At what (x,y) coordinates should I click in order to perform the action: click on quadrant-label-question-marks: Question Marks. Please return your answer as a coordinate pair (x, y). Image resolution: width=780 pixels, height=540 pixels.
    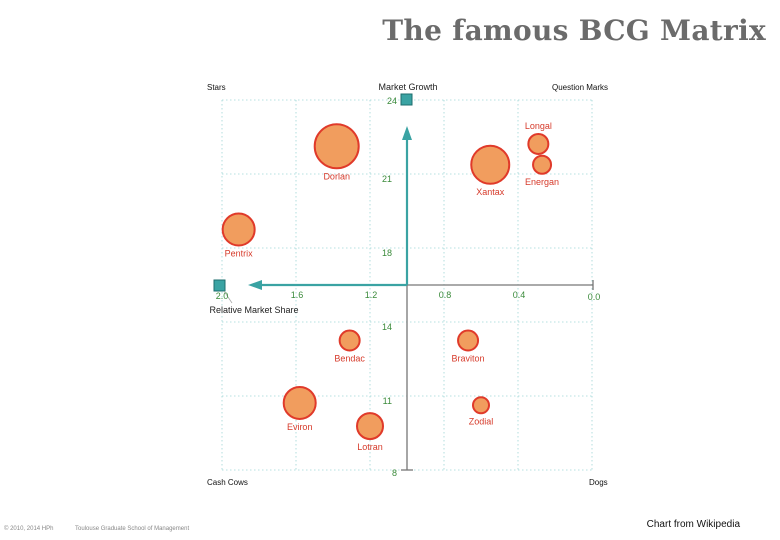
    Looking at the image, I should click on (580, 87).